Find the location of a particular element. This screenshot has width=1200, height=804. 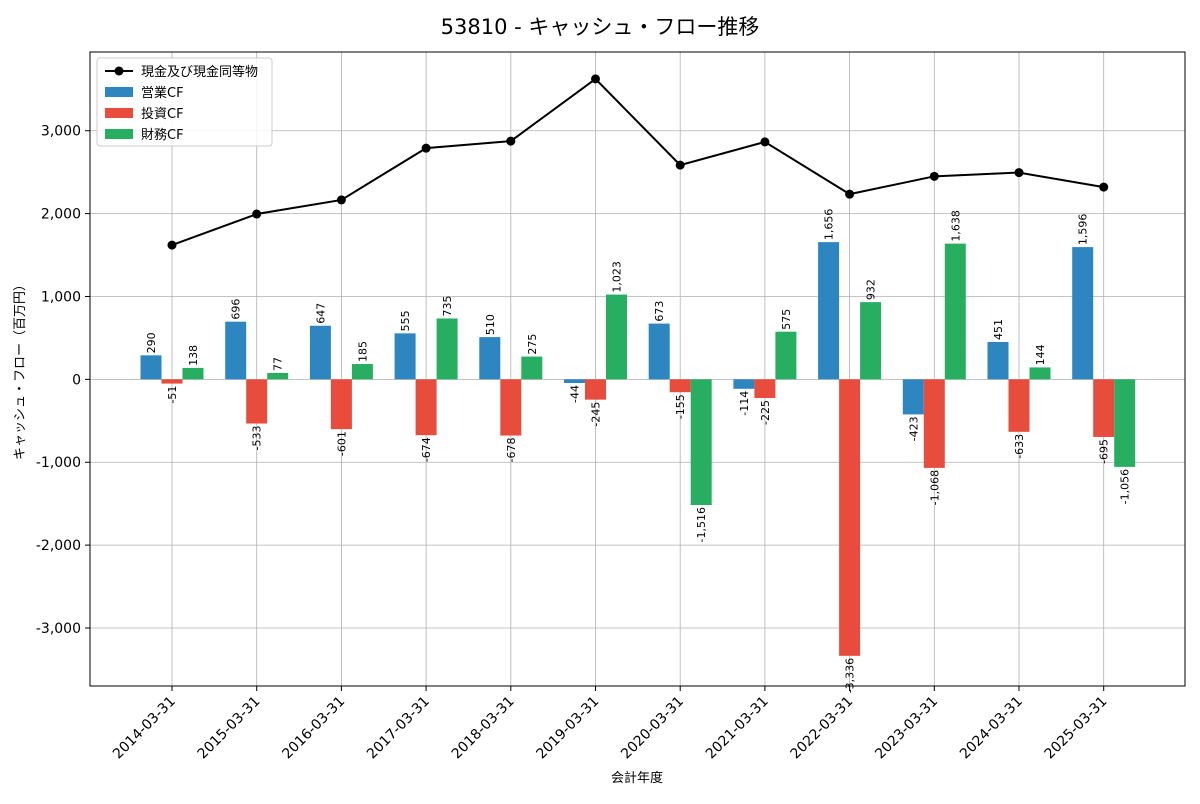

bar-value-label: -44 is located at coordinates (575, 394).